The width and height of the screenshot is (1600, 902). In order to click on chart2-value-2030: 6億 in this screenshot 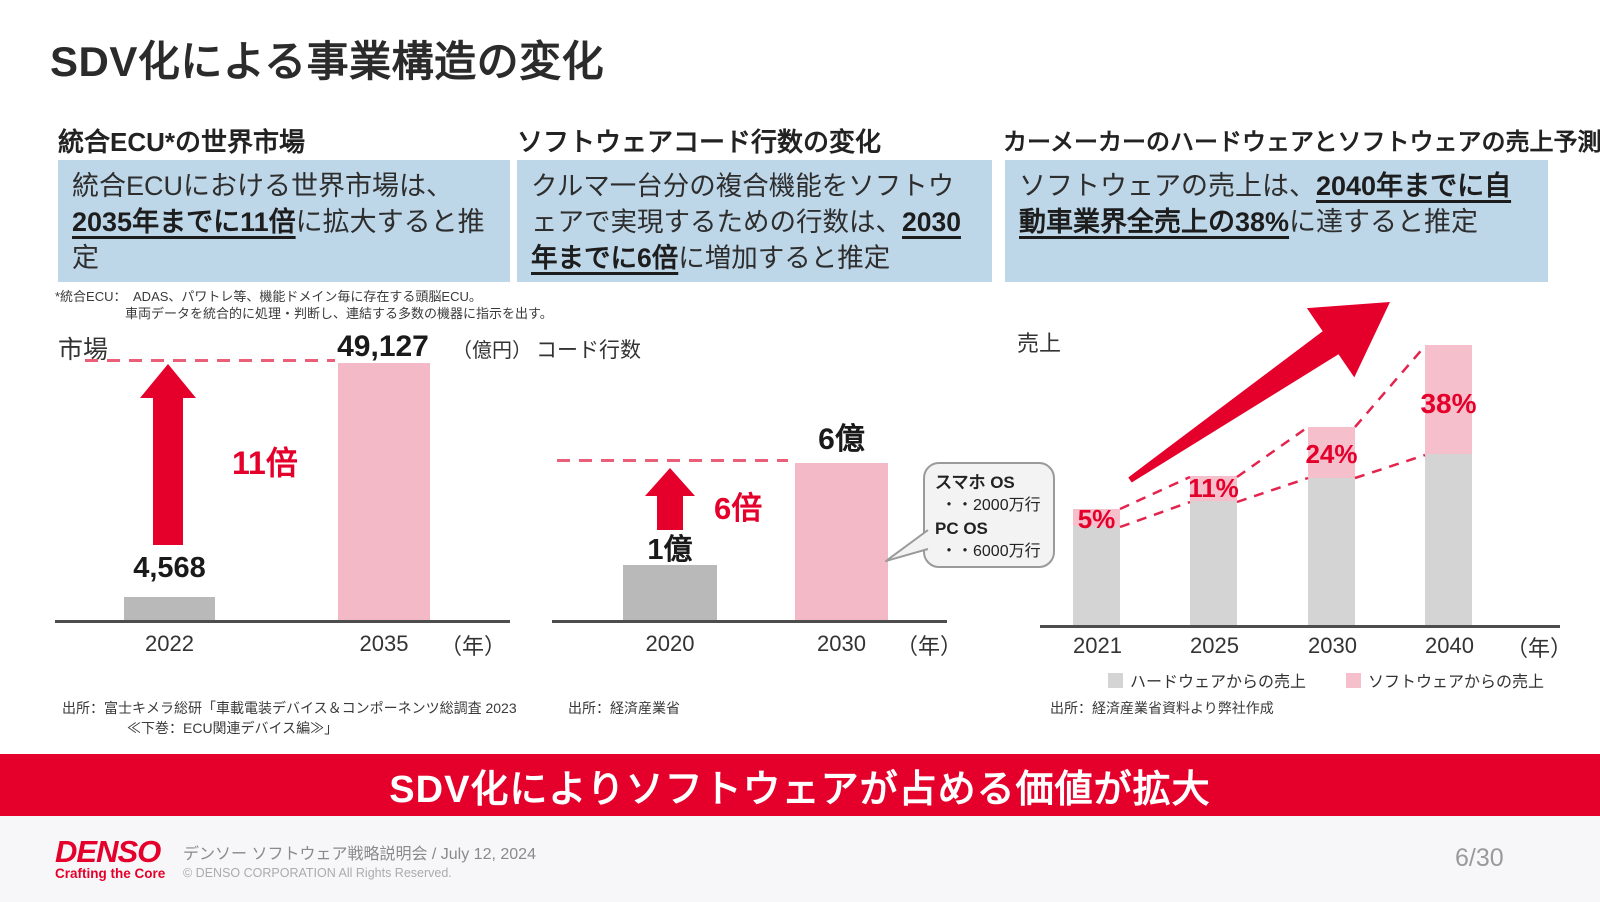, I will do `click(841, 439)`.